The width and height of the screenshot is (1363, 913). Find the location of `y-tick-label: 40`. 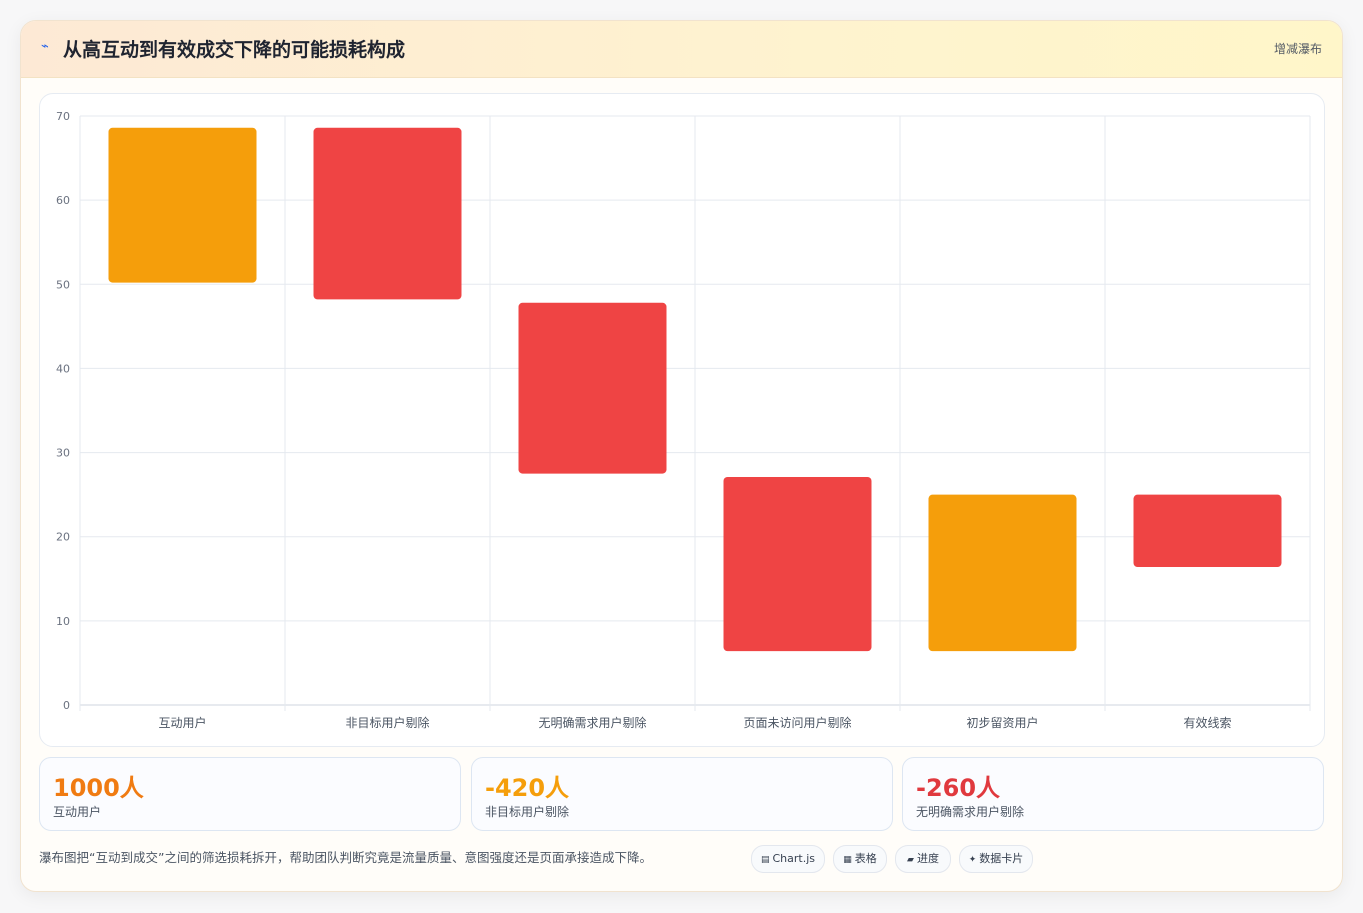

y-tick-label: 40 is located at coordinates (63, 368).